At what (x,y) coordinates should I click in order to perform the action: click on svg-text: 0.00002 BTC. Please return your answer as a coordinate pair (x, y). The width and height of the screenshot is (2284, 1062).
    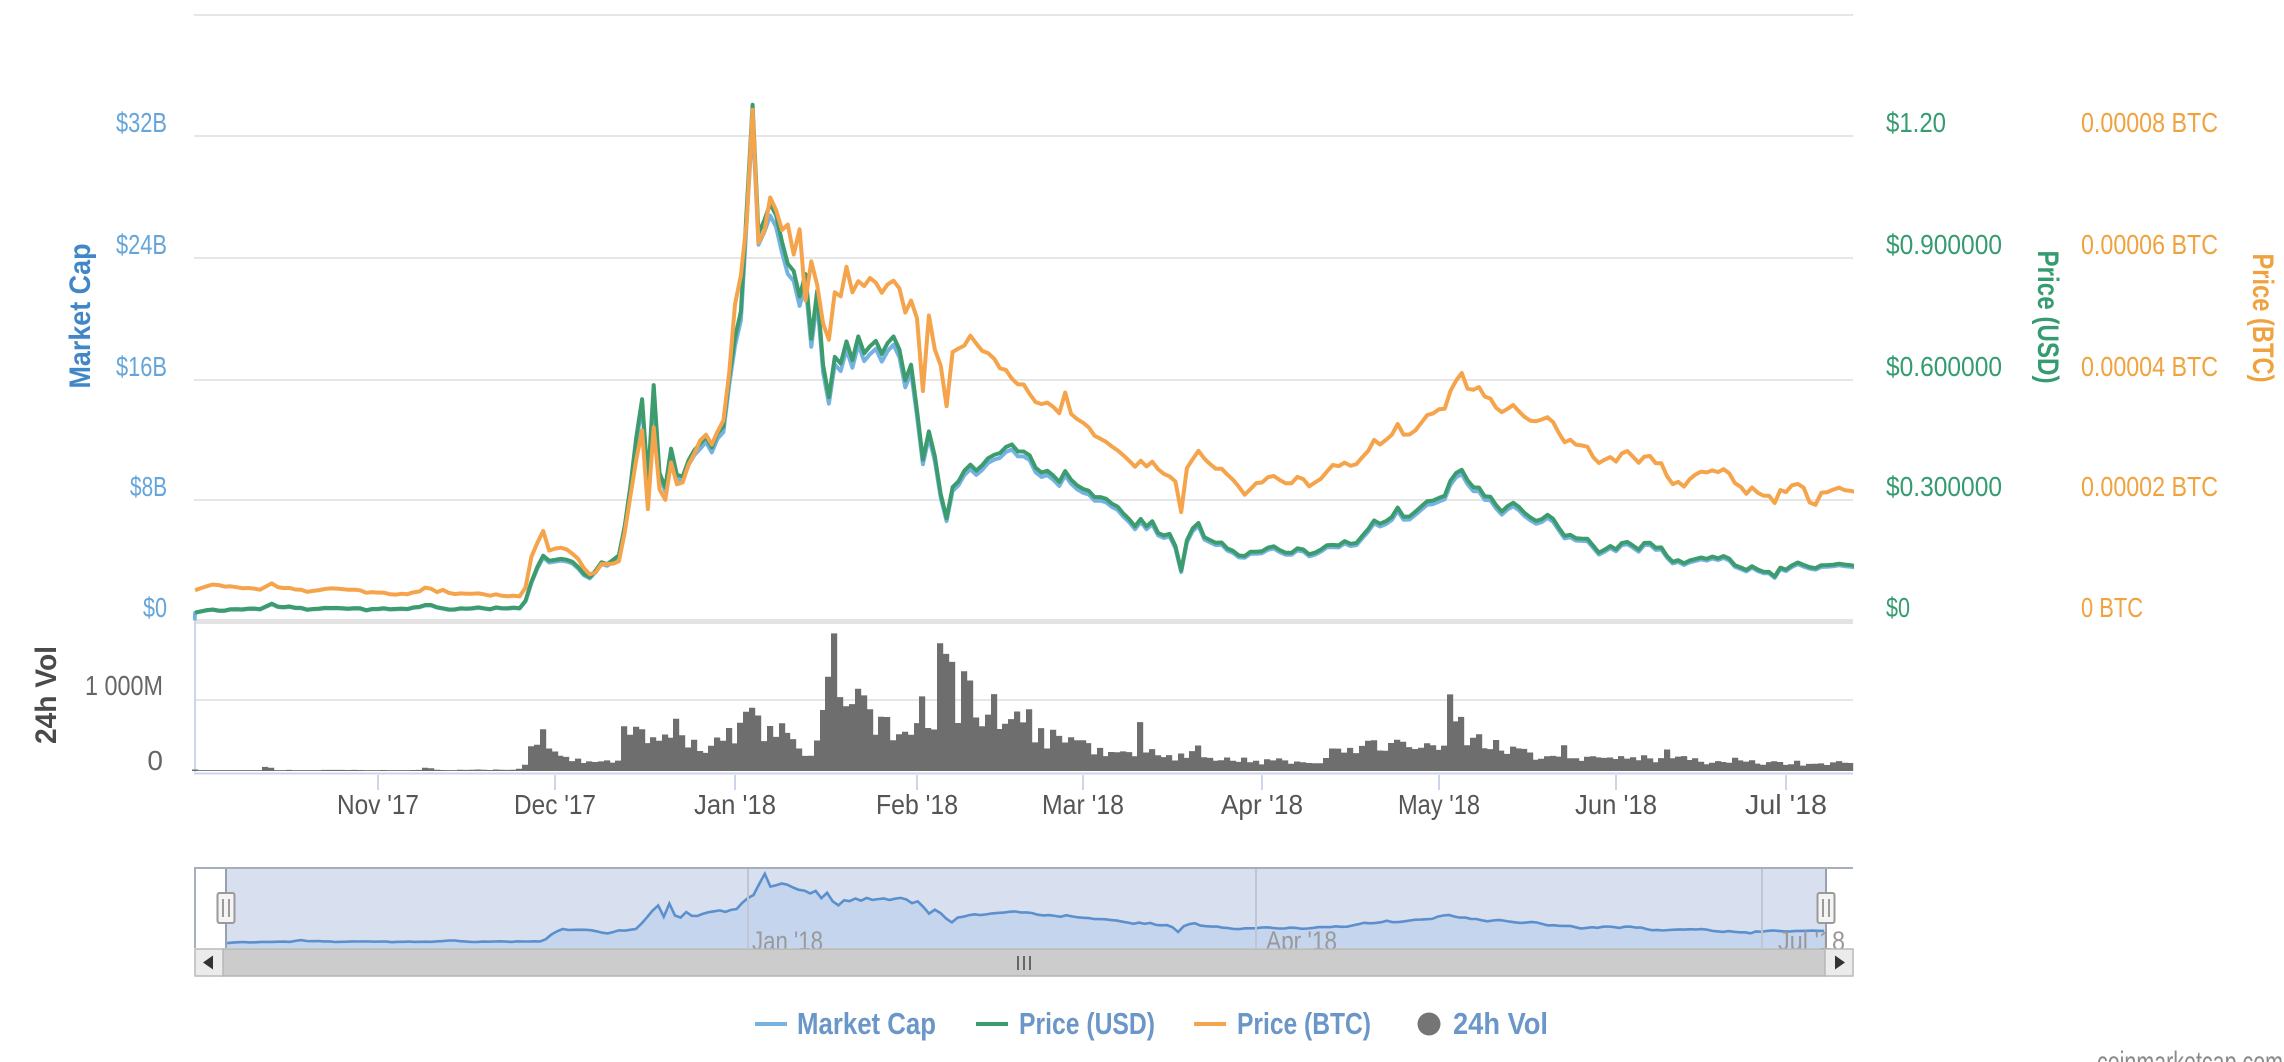
    Looking at the image, I should click on (2149, 486).